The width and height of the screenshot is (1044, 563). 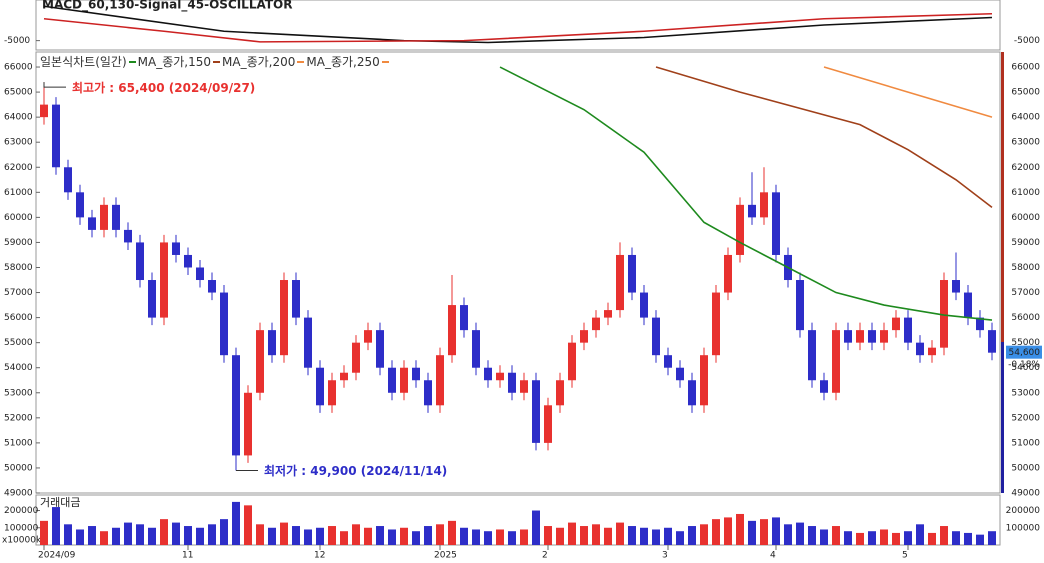 What do you see at coordinates (18, 418) in the screenshot?
I see `y-tick-label: 52000` at bounding box center [18, 418].